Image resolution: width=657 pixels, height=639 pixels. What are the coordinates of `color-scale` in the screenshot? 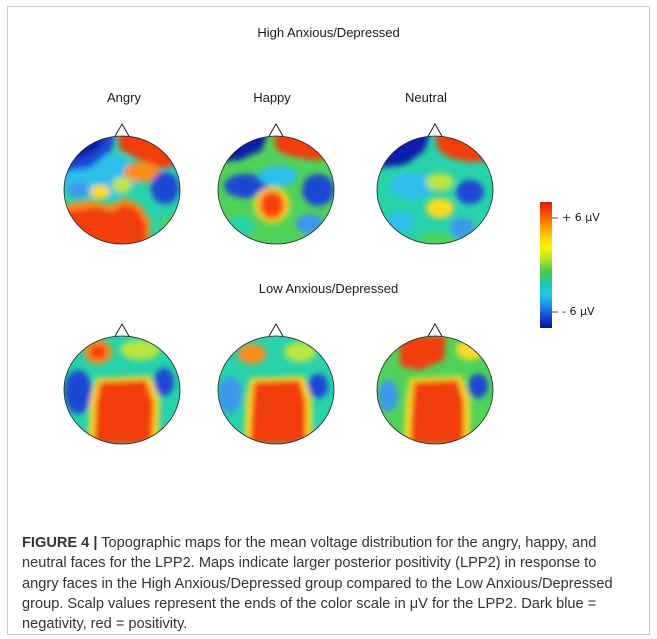 It's located at (549, 265).